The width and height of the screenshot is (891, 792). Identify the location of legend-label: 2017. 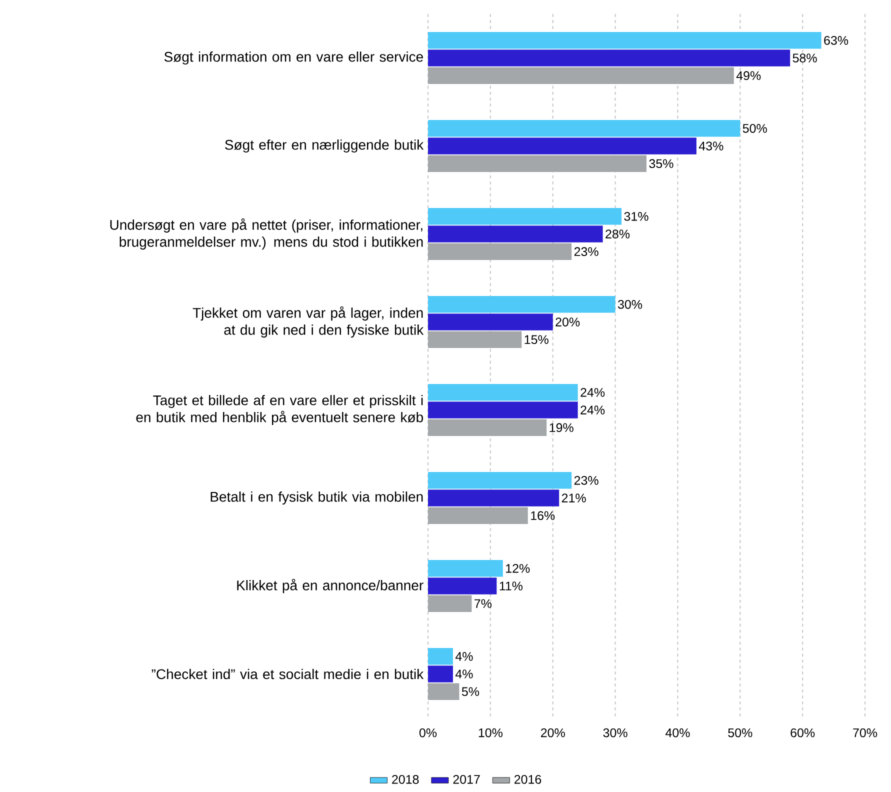
(466, 779).